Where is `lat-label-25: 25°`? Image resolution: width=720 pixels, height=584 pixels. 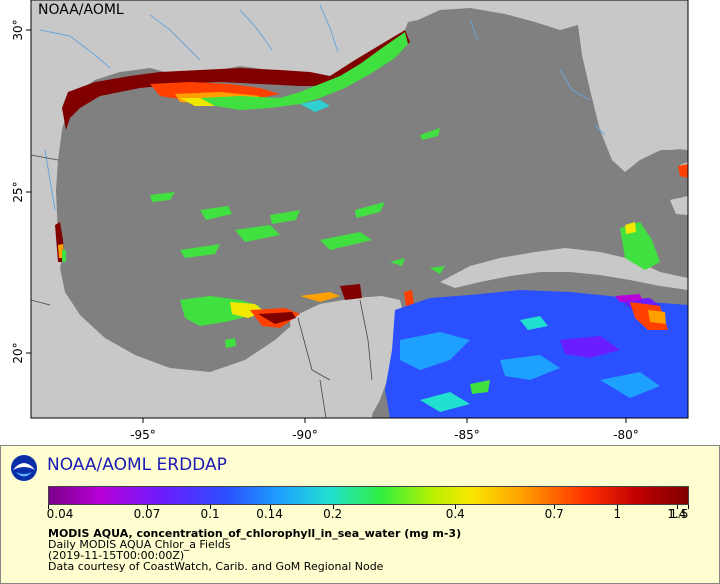
lat-label-25: 25° is located at coordinates (18, 191).